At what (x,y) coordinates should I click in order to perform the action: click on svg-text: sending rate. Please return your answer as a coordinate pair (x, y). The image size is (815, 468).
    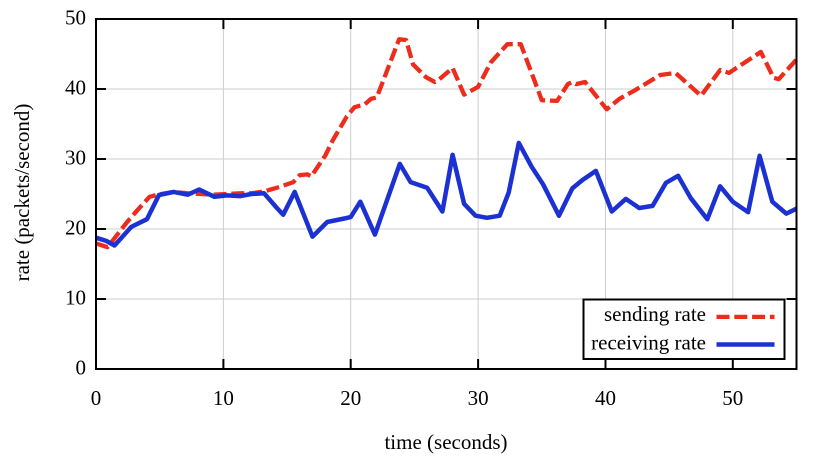
    Looking at the image, I should click on (655, 314).